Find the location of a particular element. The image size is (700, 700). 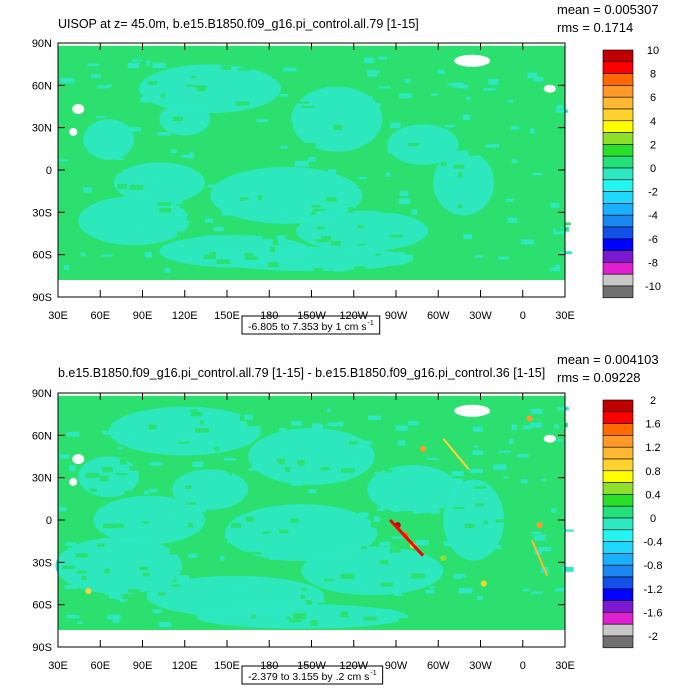

x-tick-label: 60E is located at coordinates (100, 666).